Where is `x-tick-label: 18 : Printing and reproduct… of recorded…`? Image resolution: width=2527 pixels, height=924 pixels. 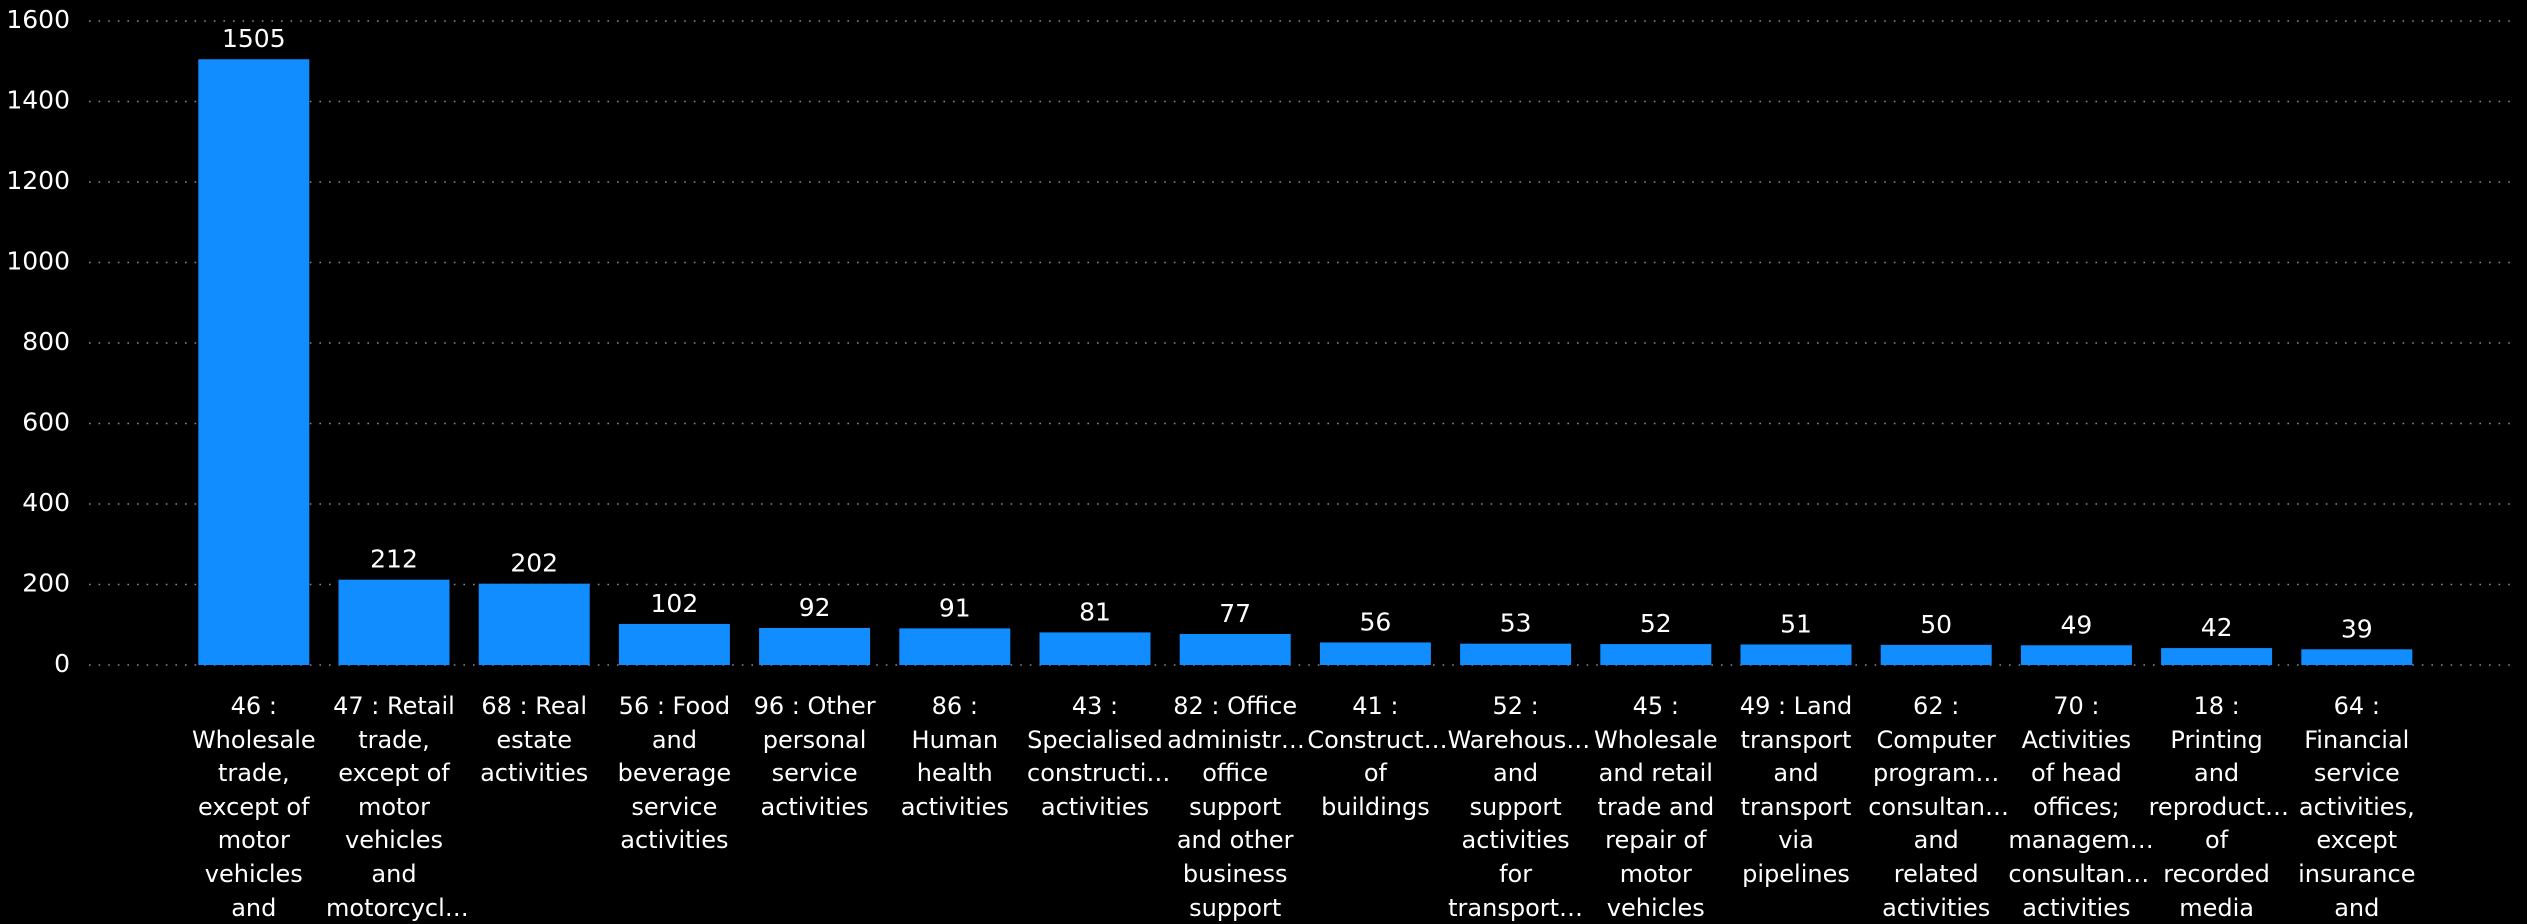
x-tick-label: 18 : Printing and reproduct… of recorded… is located at coordinates (2219, 807).